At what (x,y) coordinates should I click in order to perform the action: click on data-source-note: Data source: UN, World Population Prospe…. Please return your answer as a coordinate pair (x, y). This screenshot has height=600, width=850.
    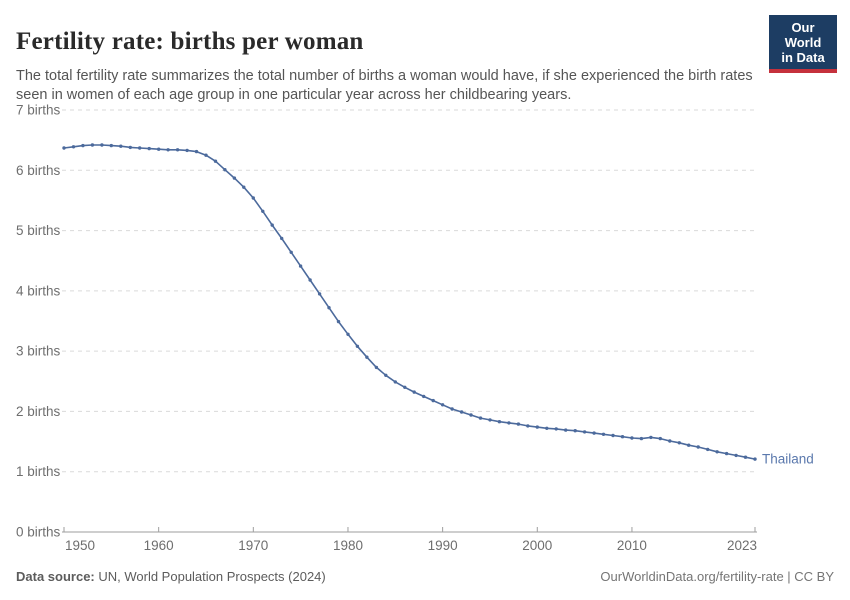
    Looking at the image, I should click on (171, 576).